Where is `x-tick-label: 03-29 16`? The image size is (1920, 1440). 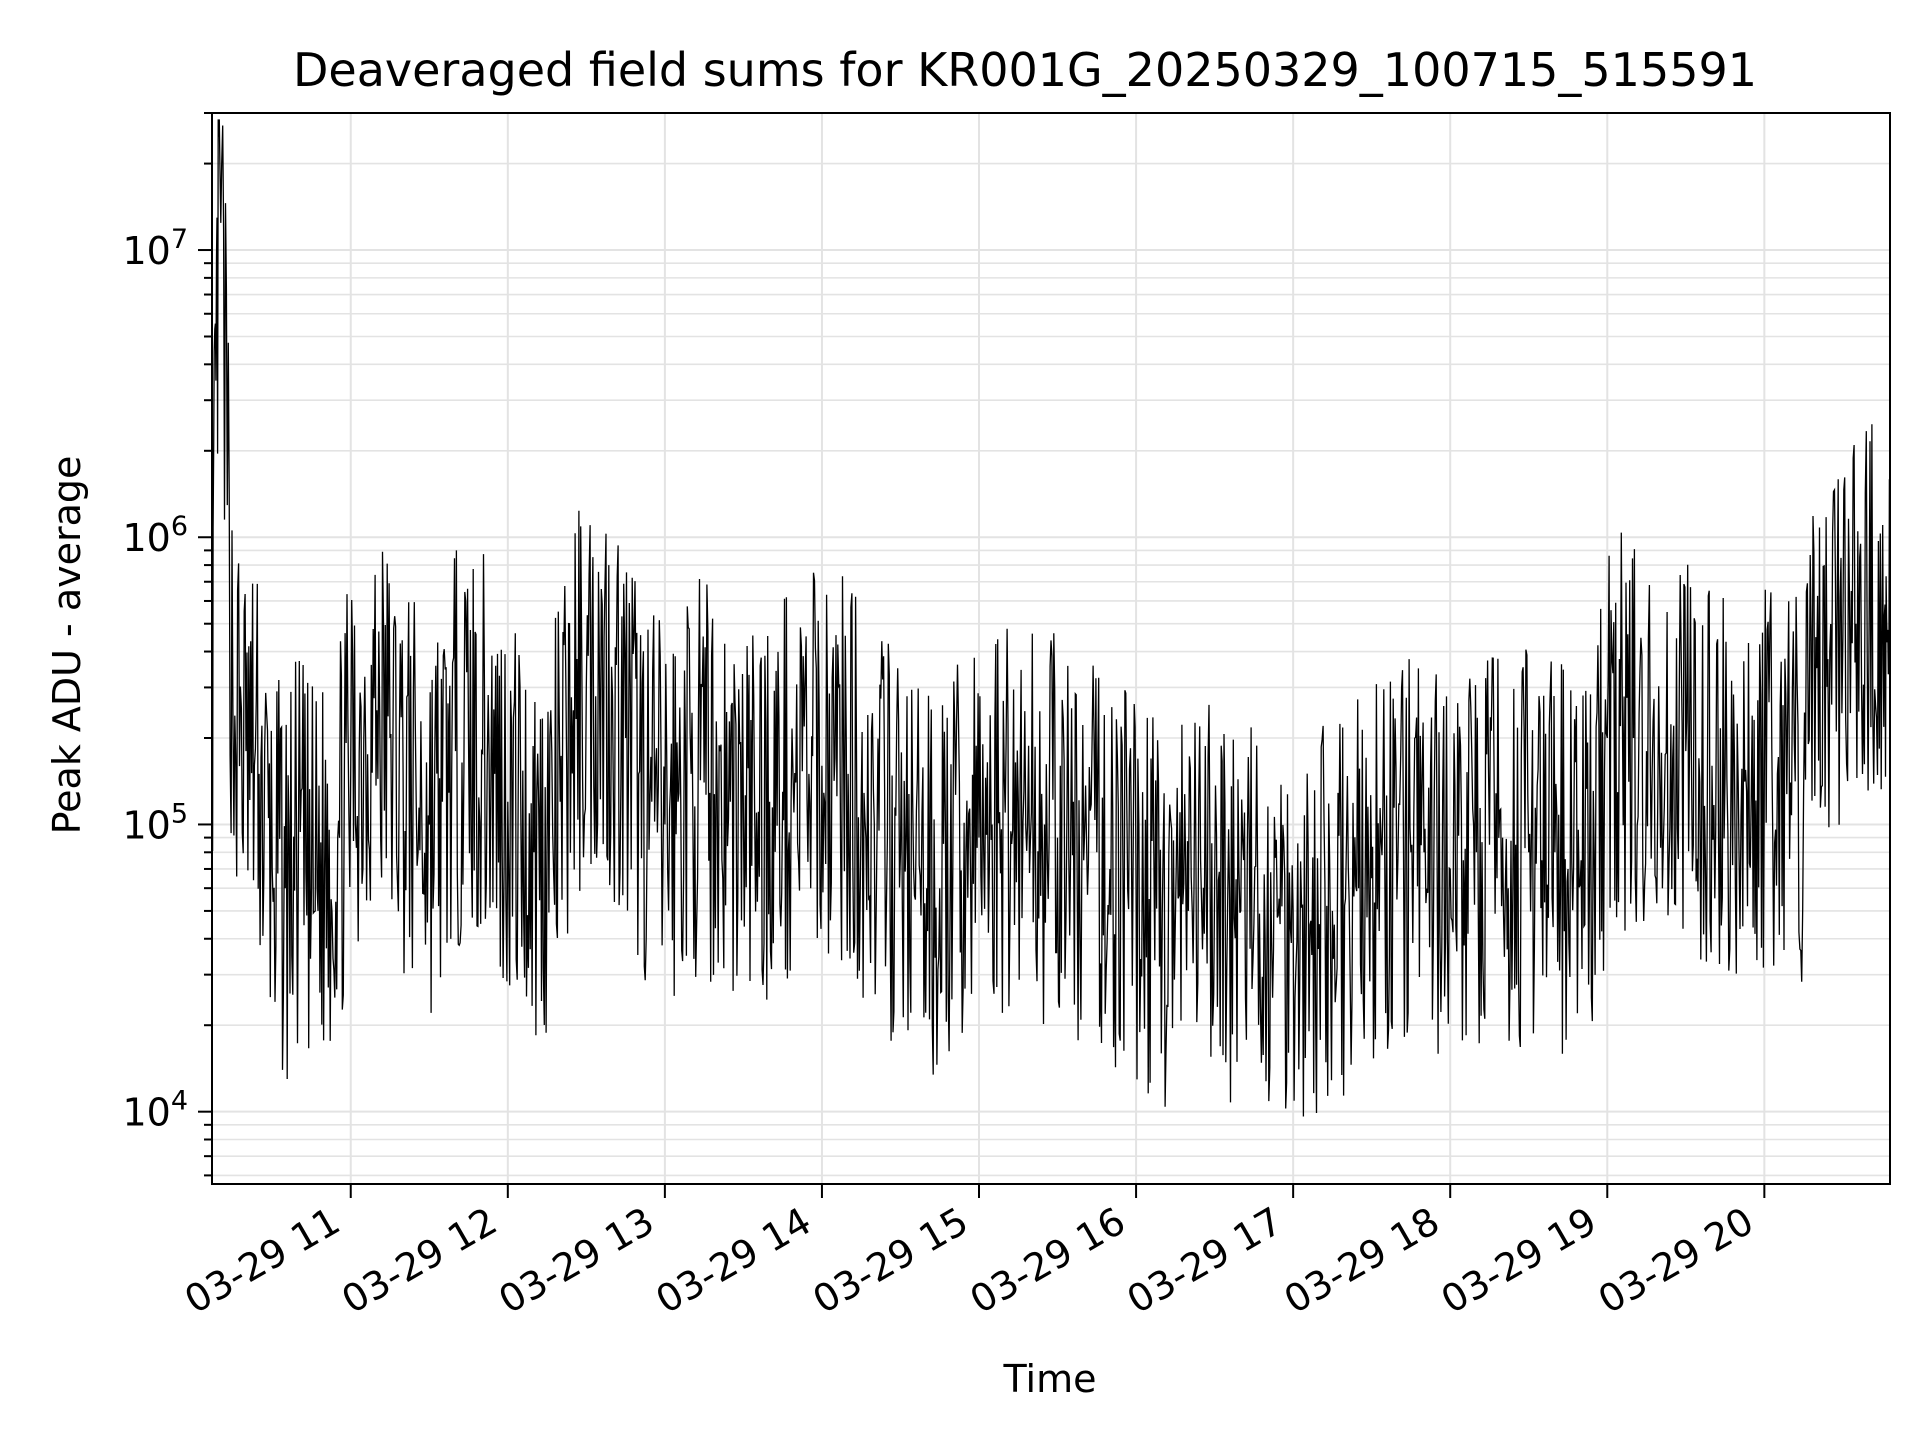
x-tick-label: 03-29 16 is located at coordinates (1048, 1261).